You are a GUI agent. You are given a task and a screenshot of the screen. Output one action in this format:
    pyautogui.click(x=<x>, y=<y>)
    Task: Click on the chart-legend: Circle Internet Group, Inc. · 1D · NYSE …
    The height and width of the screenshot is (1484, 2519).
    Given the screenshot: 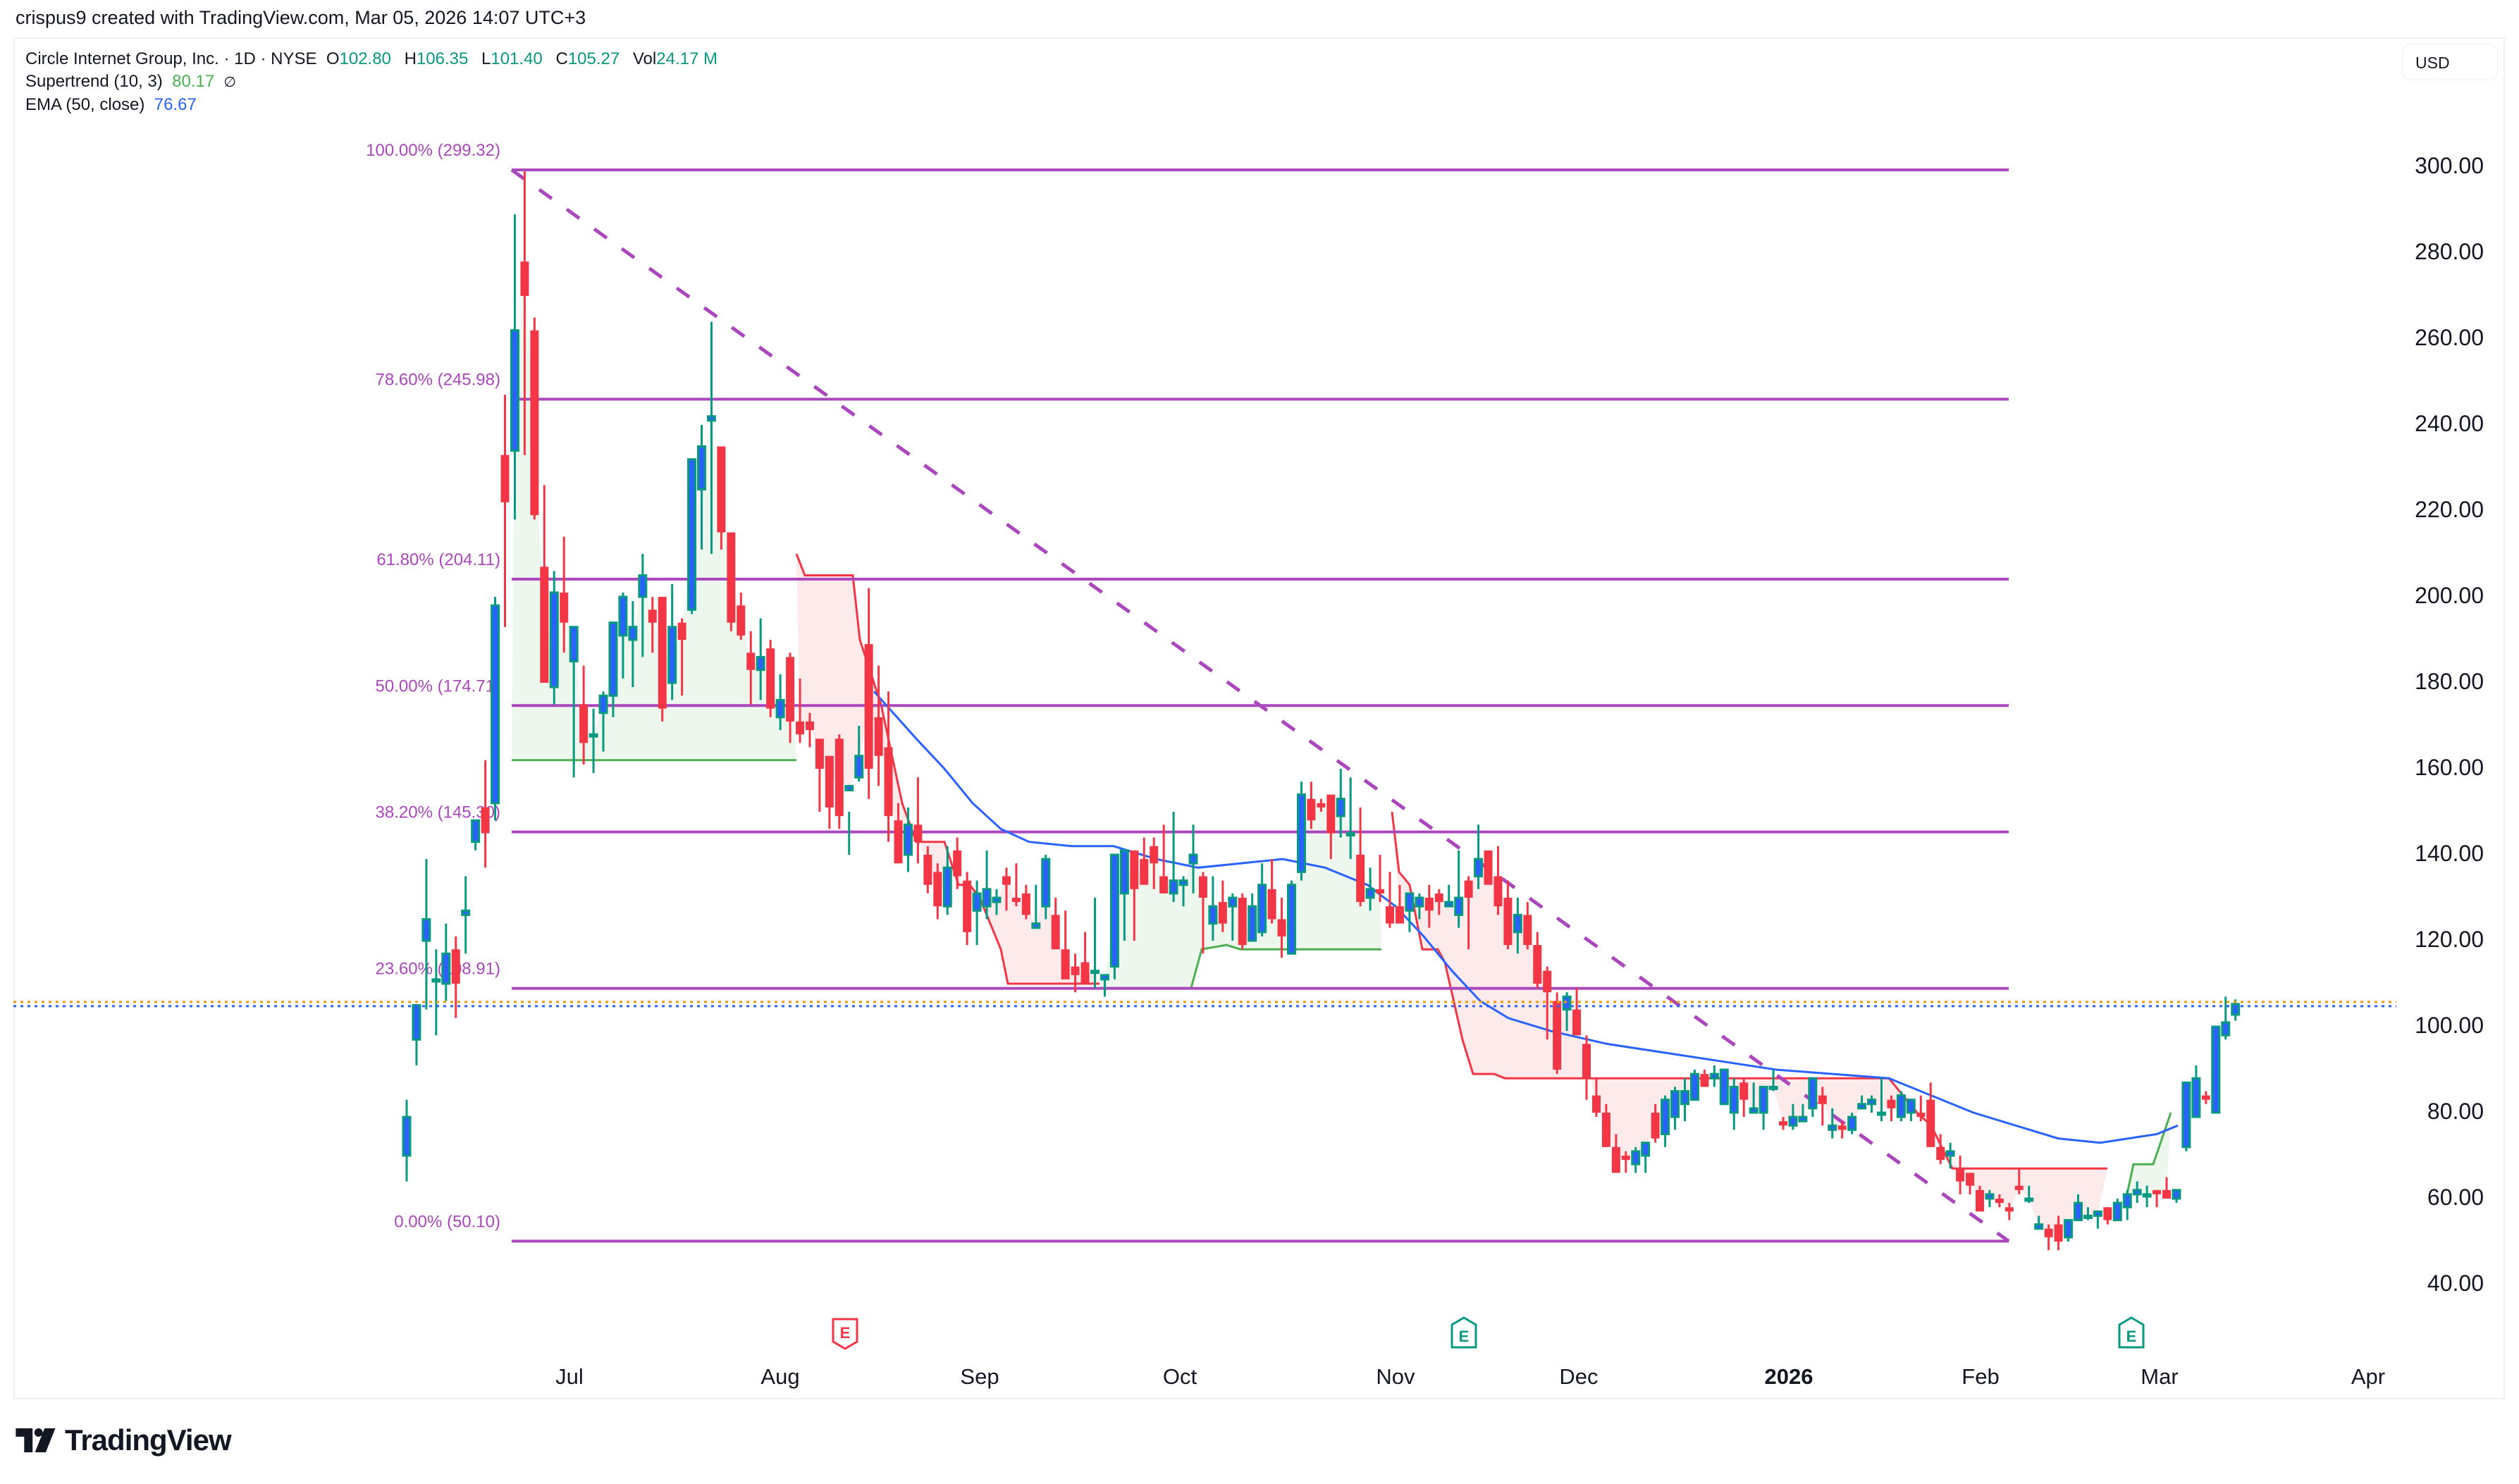 What is the action you would take?
    pyautogui.click(x=375, y=82)
    